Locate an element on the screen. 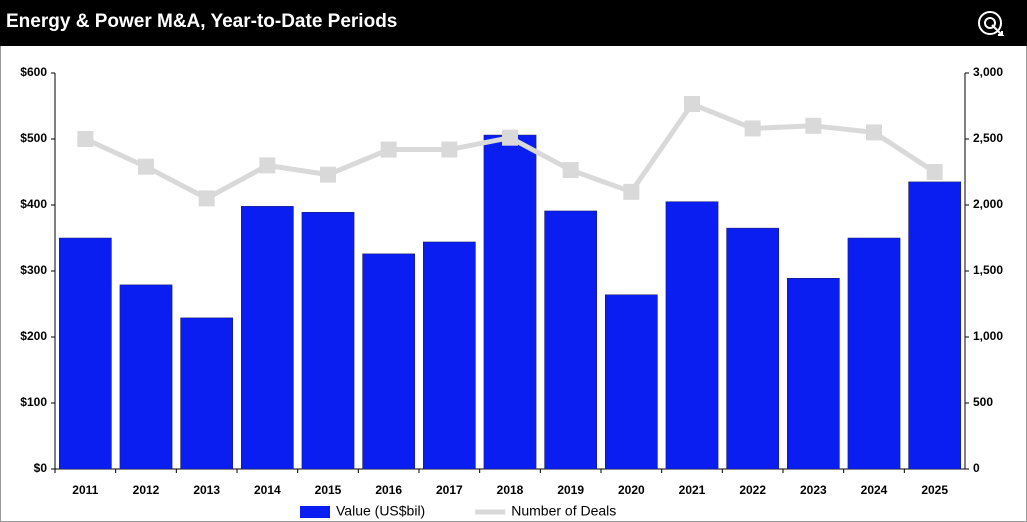  x-tick-label: 2017 is located at coordinates (449, 490).